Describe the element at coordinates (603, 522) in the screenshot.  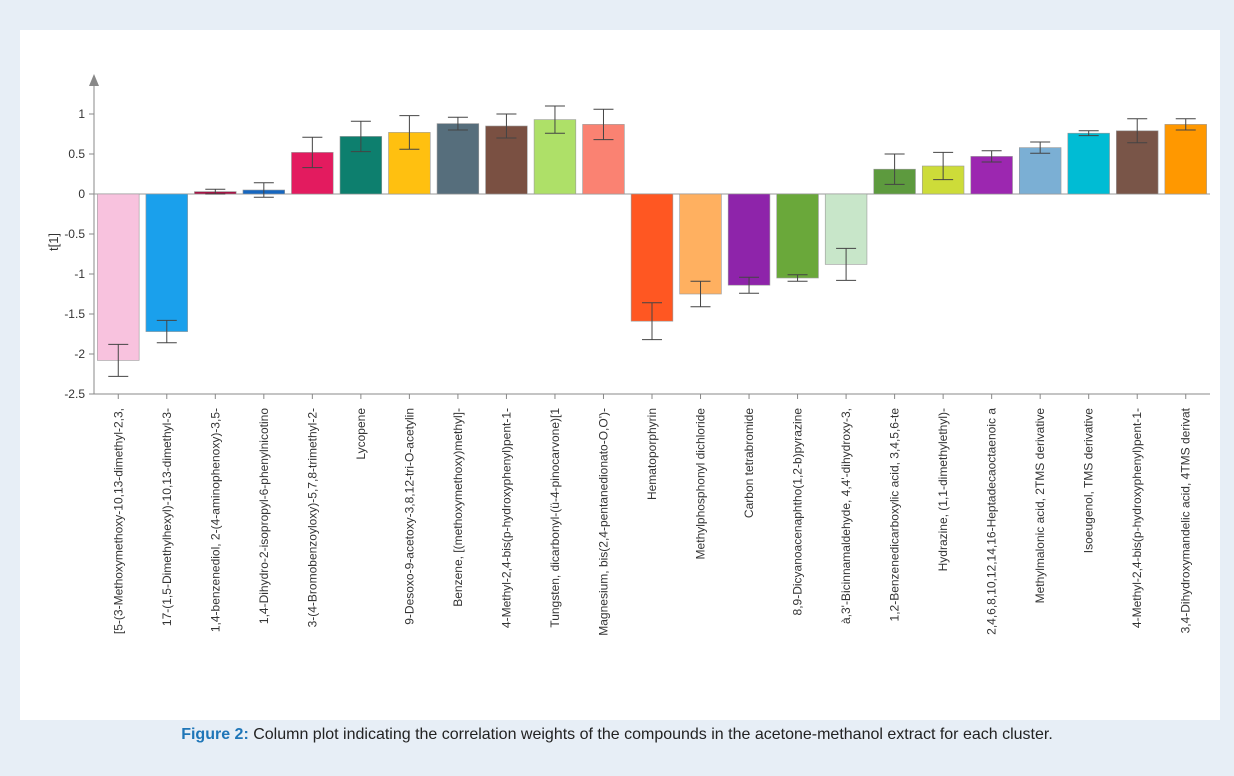
I see `x-tick-label: Magnesium, bis(2,4-pentanedionato-O,O')-` at that location.